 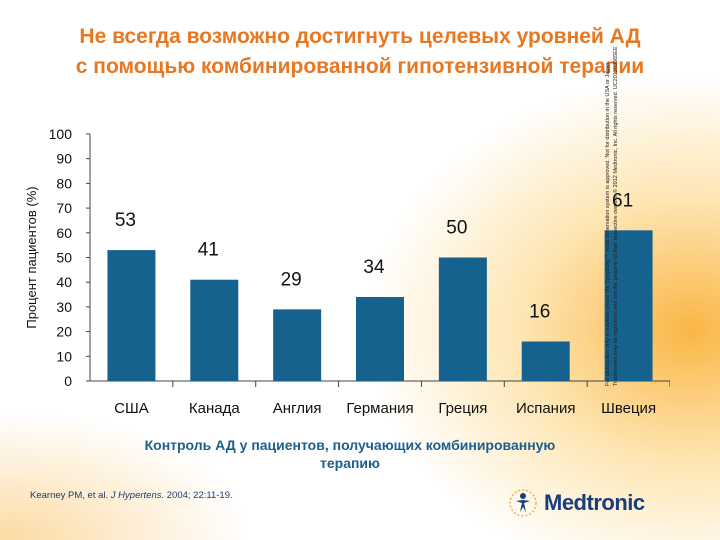 I want to click on y-tick-label: 10, so click(x=64, y=356).